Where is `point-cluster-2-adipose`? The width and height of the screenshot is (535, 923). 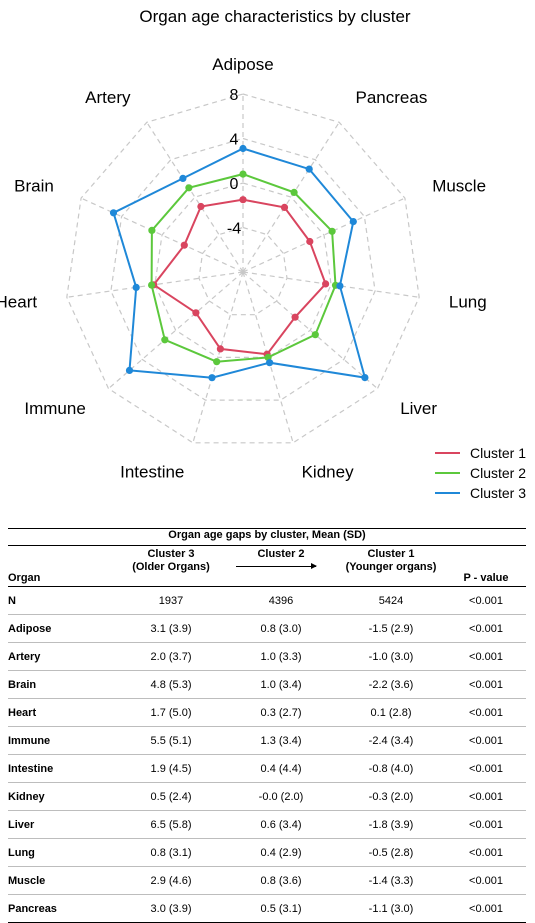
point-cluster-2-adipose is located at coordinates (242, 174).